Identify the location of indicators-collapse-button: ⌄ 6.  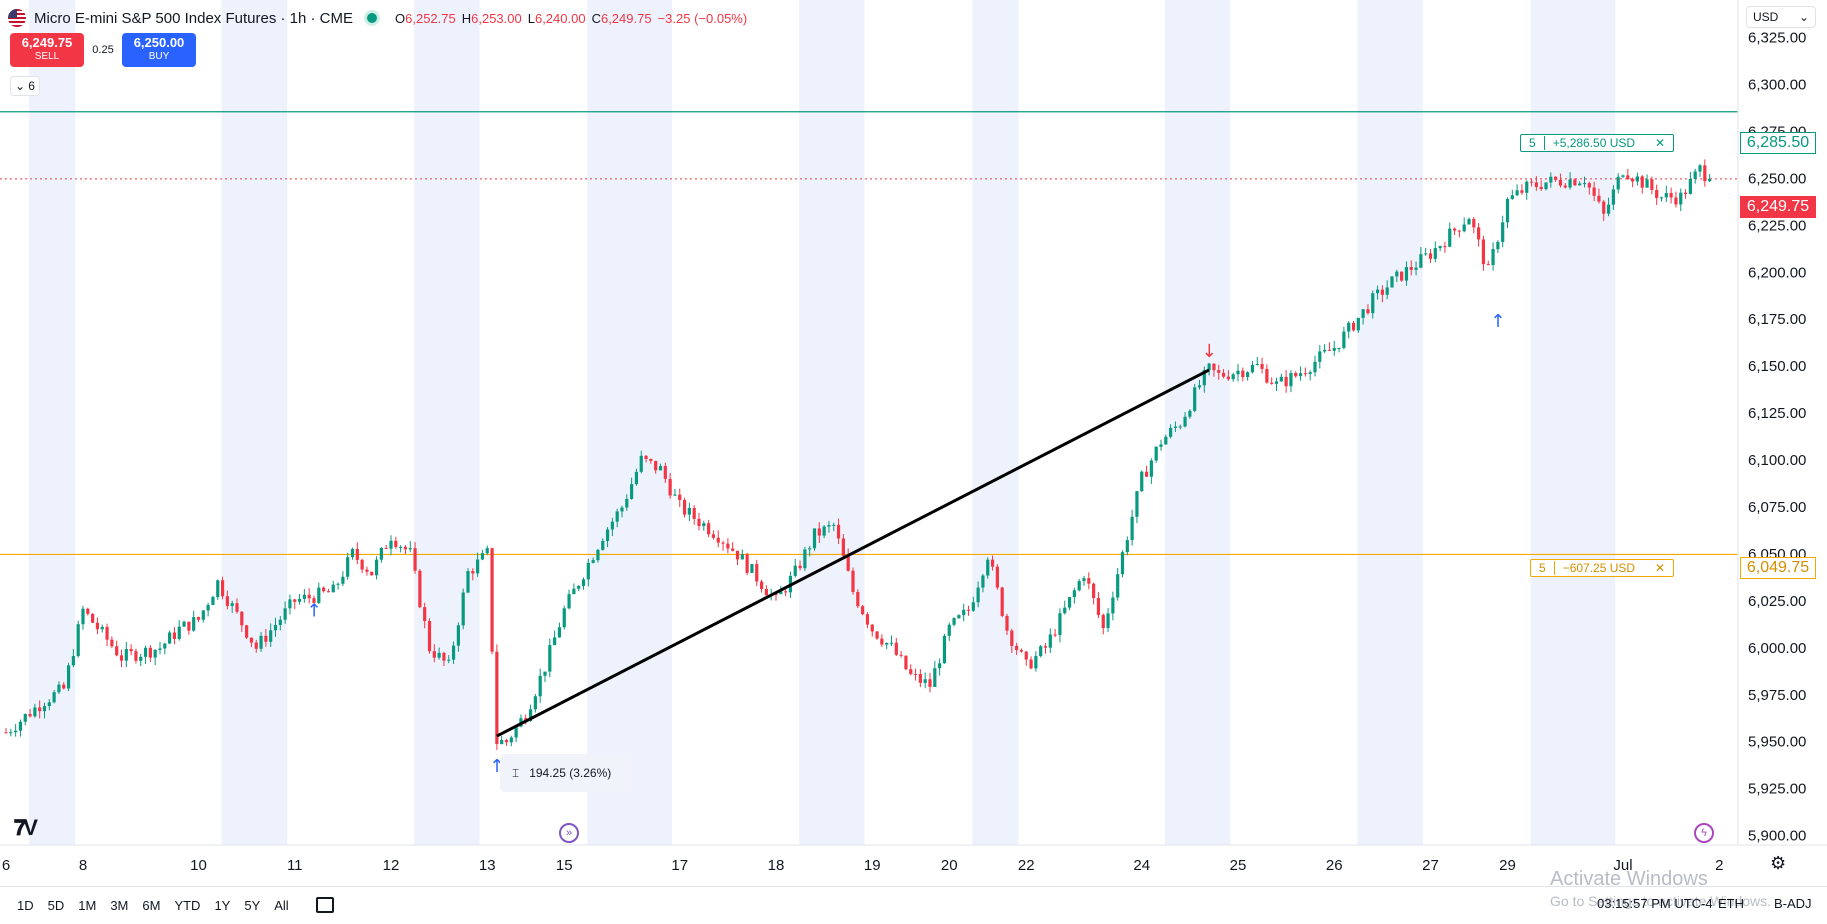
(25, 86).